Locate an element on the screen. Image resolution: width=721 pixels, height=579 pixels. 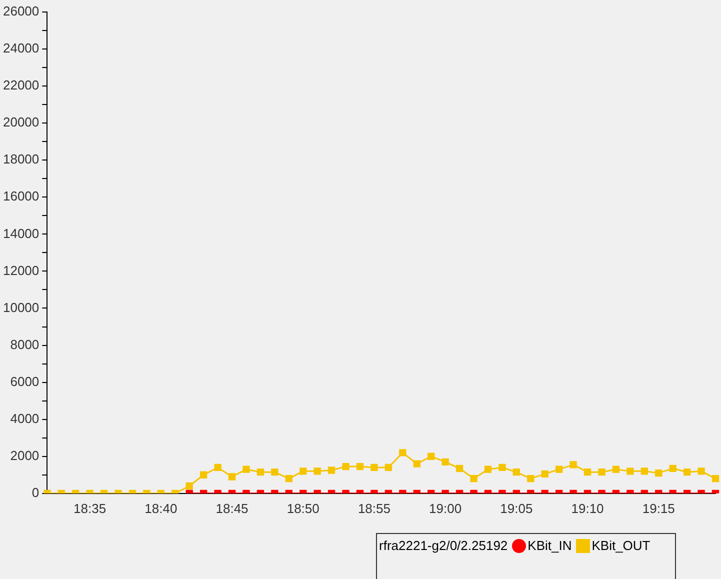
legend-label: KBit_IN is located at coordinates (549, 545).